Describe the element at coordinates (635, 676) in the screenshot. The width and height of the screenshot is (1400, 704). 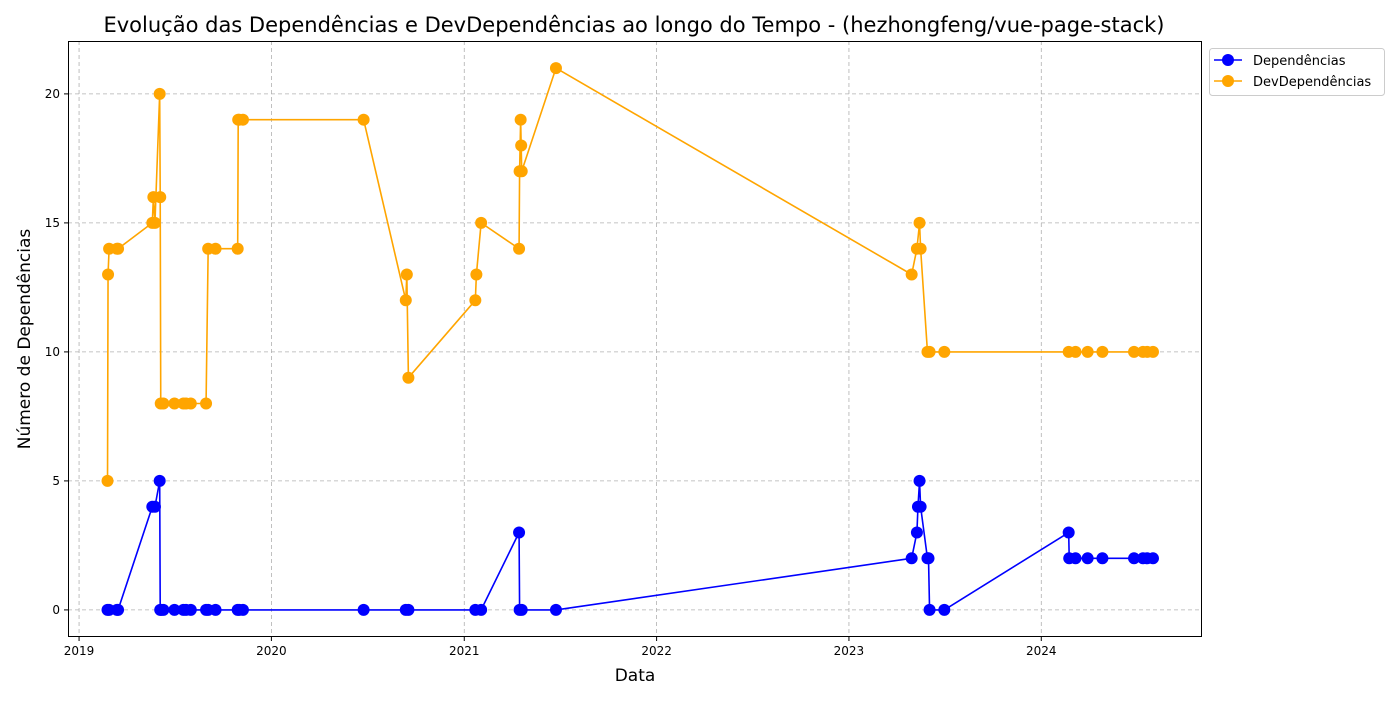
I see `x-axis-label: Data` at that location.